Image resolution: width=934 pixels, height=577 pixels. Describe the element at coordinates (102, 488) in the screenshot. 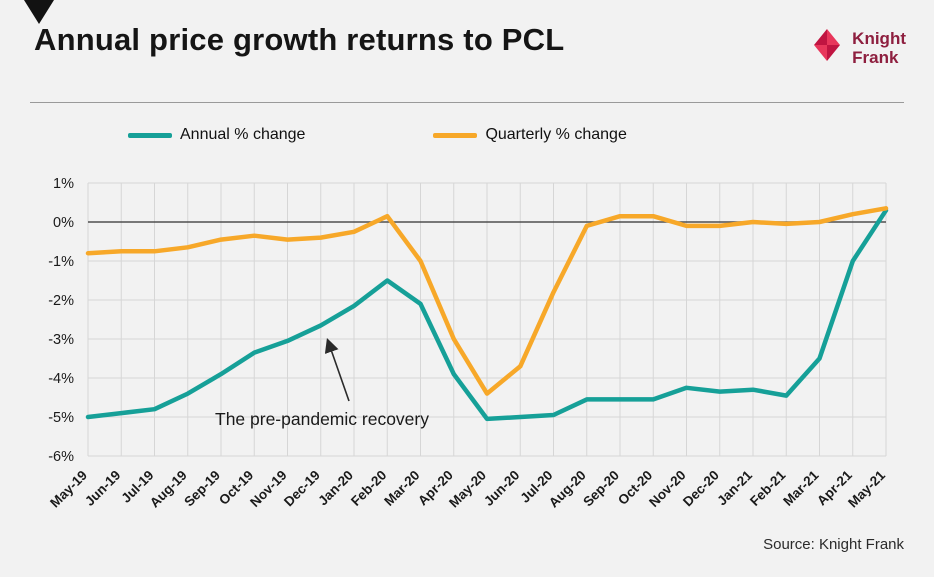

I see `svg-text: Jun-19` at that location.